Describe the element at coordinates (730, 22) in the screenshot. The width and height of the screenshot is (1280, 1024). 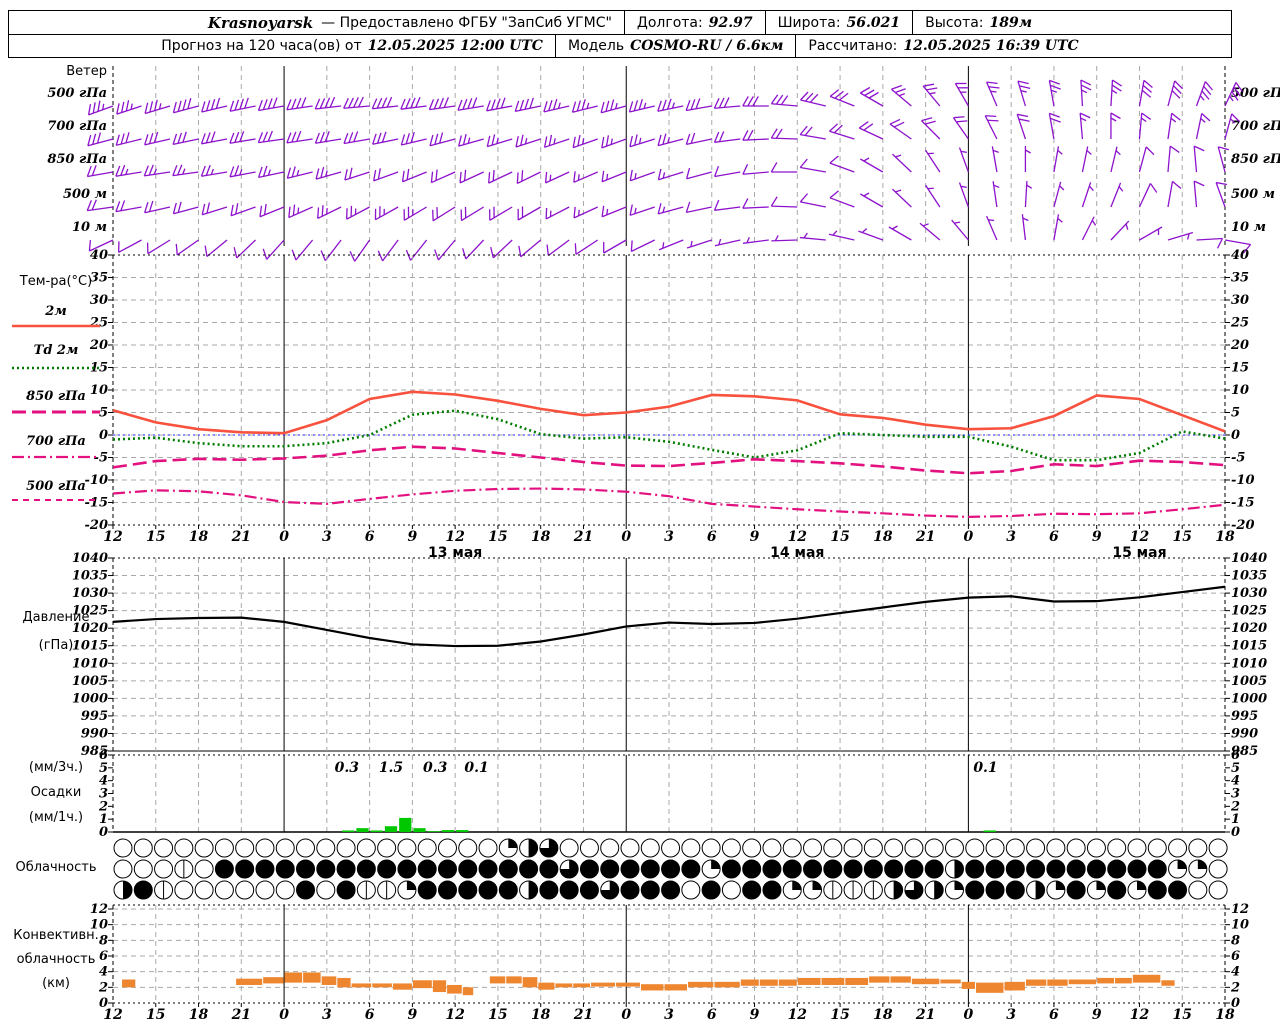
I see `longitude-value: 92.97` at that location.